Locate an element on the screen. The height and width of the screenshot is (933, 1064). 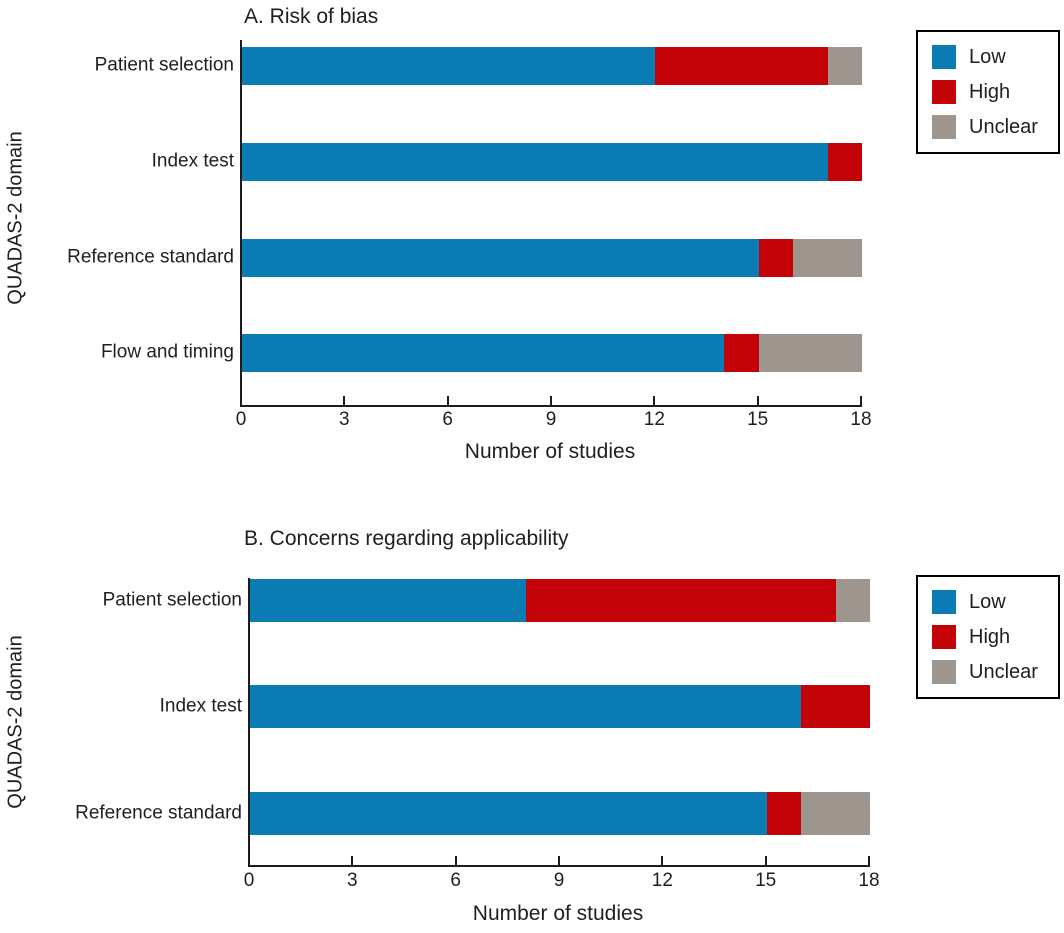
chart-a-x-axis-label: Number of studies is located at coordinates (550, 451).